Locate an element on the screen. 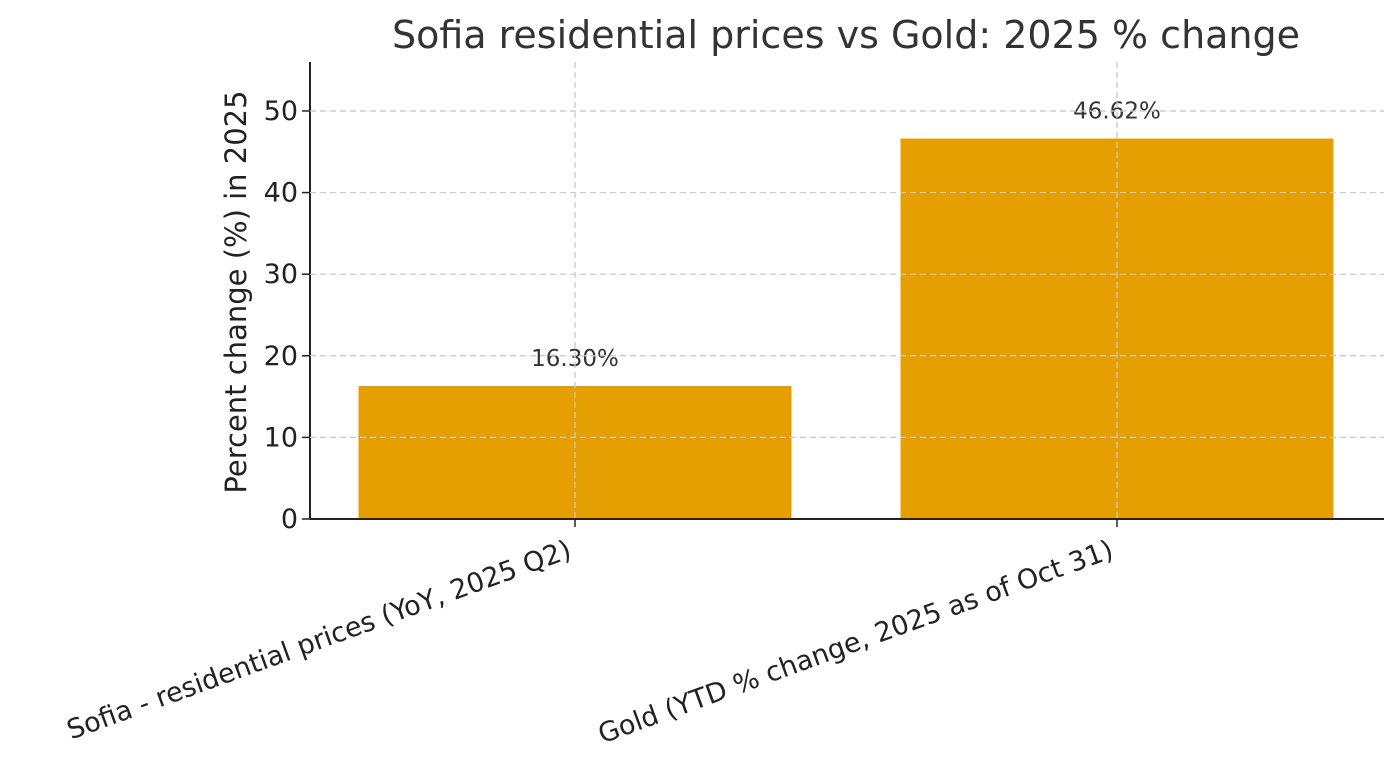  y-axis-label: Percent change (%) in 2025 is located at coordinates (236, 291).